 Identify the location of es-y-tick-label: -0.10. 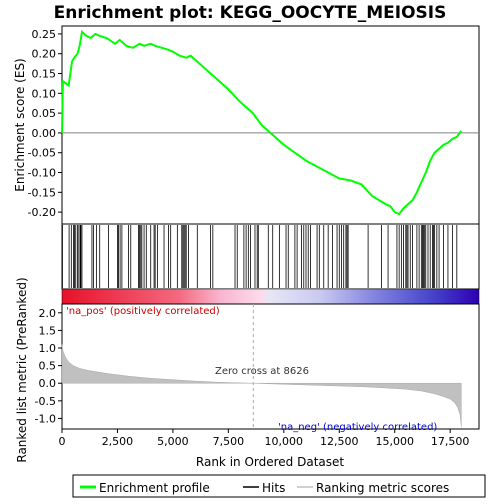
(42, 173).